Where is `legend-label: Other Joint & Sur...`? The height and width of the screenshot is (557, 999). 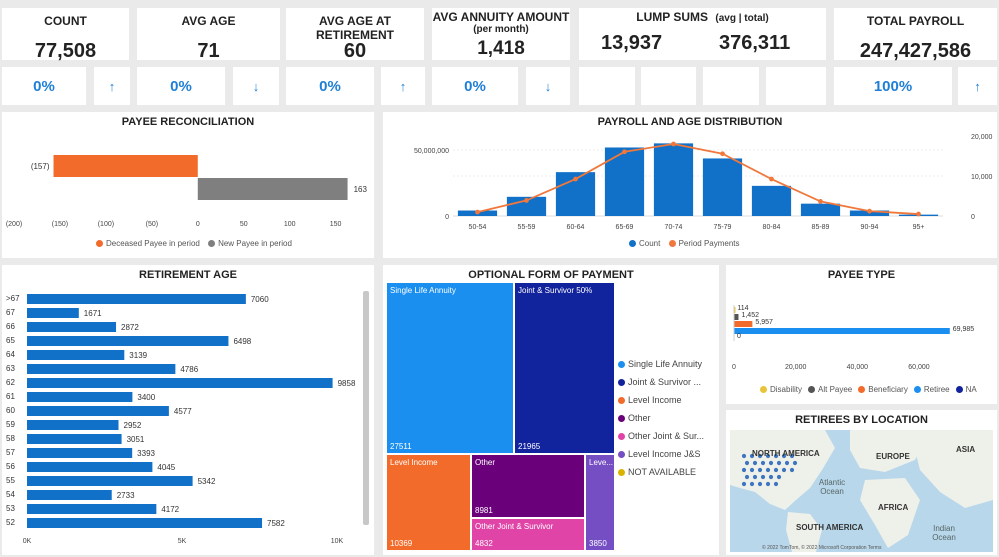 legend-label: Other Joint & Sur... is located at coordinates (666, 436).